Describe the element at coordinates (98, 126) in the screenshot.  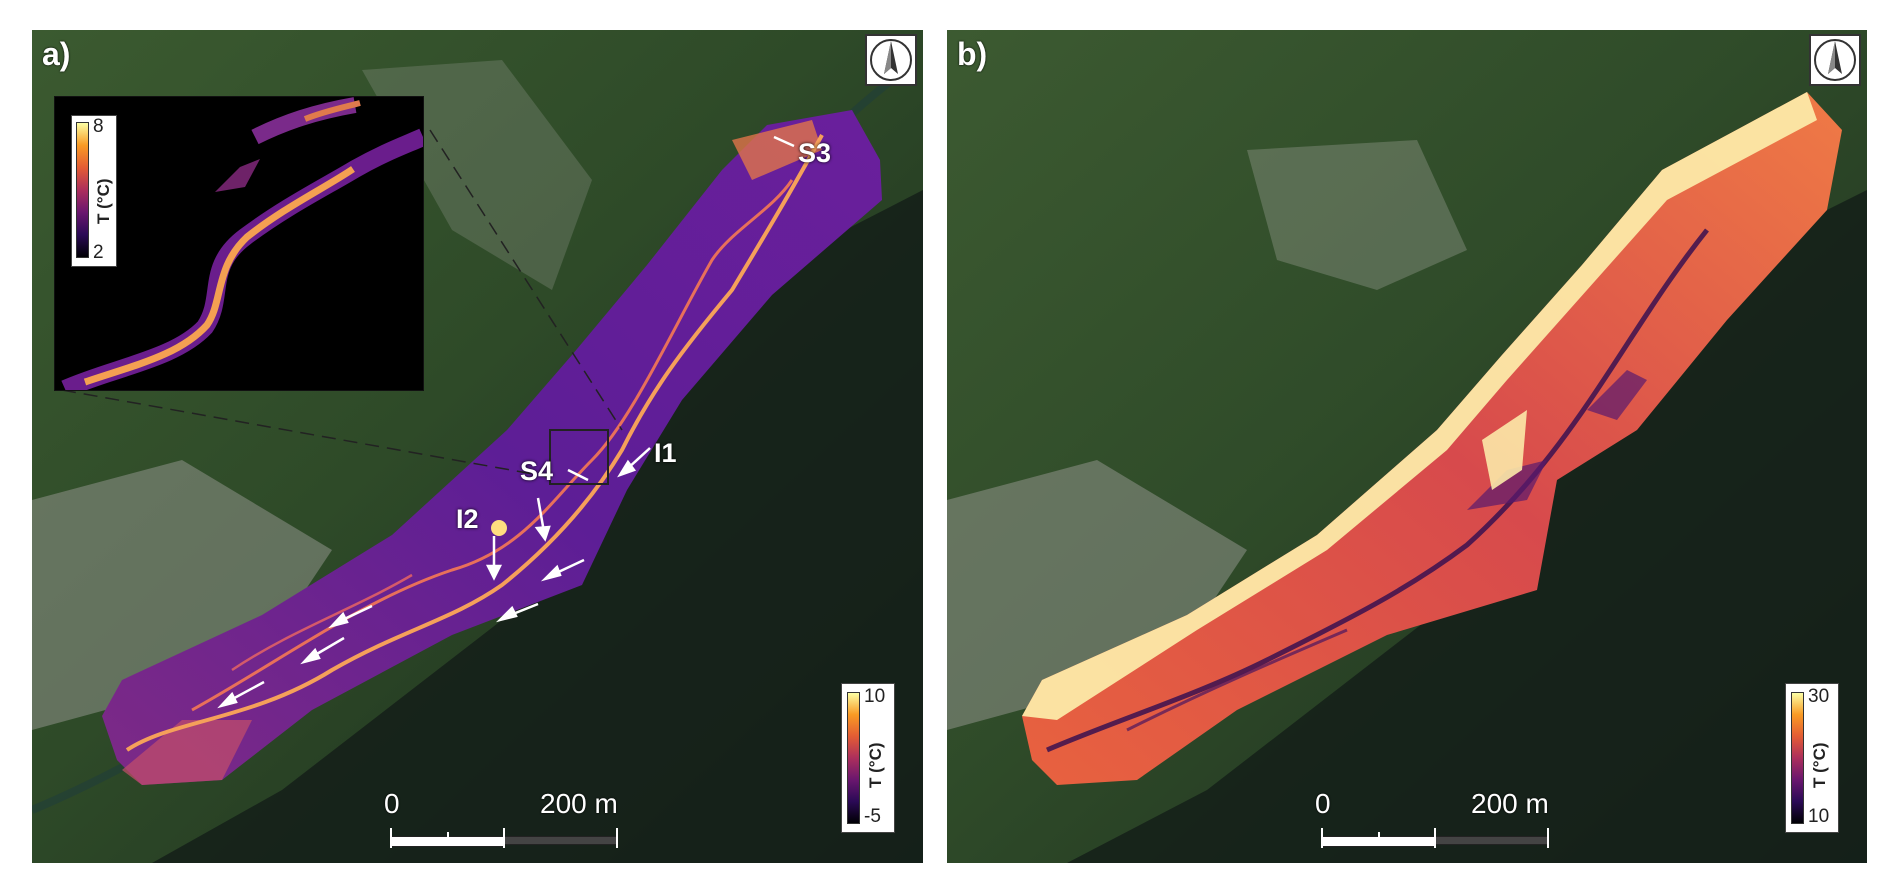
I see `inset-colorbar-max: 8` at that location.